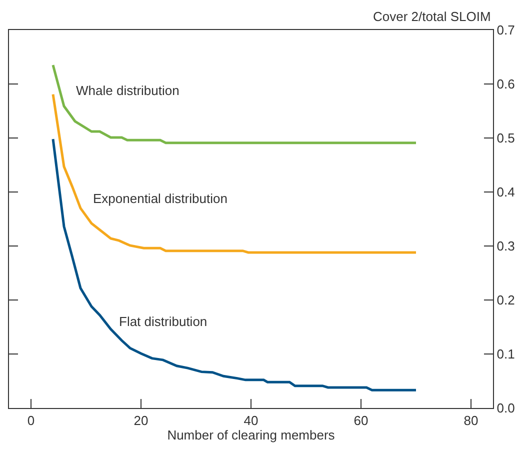 Image resolution: width=531 pixels, height=449 pixels. I want to click on x-axis-title: Number of clearing members, so click(251, 435).